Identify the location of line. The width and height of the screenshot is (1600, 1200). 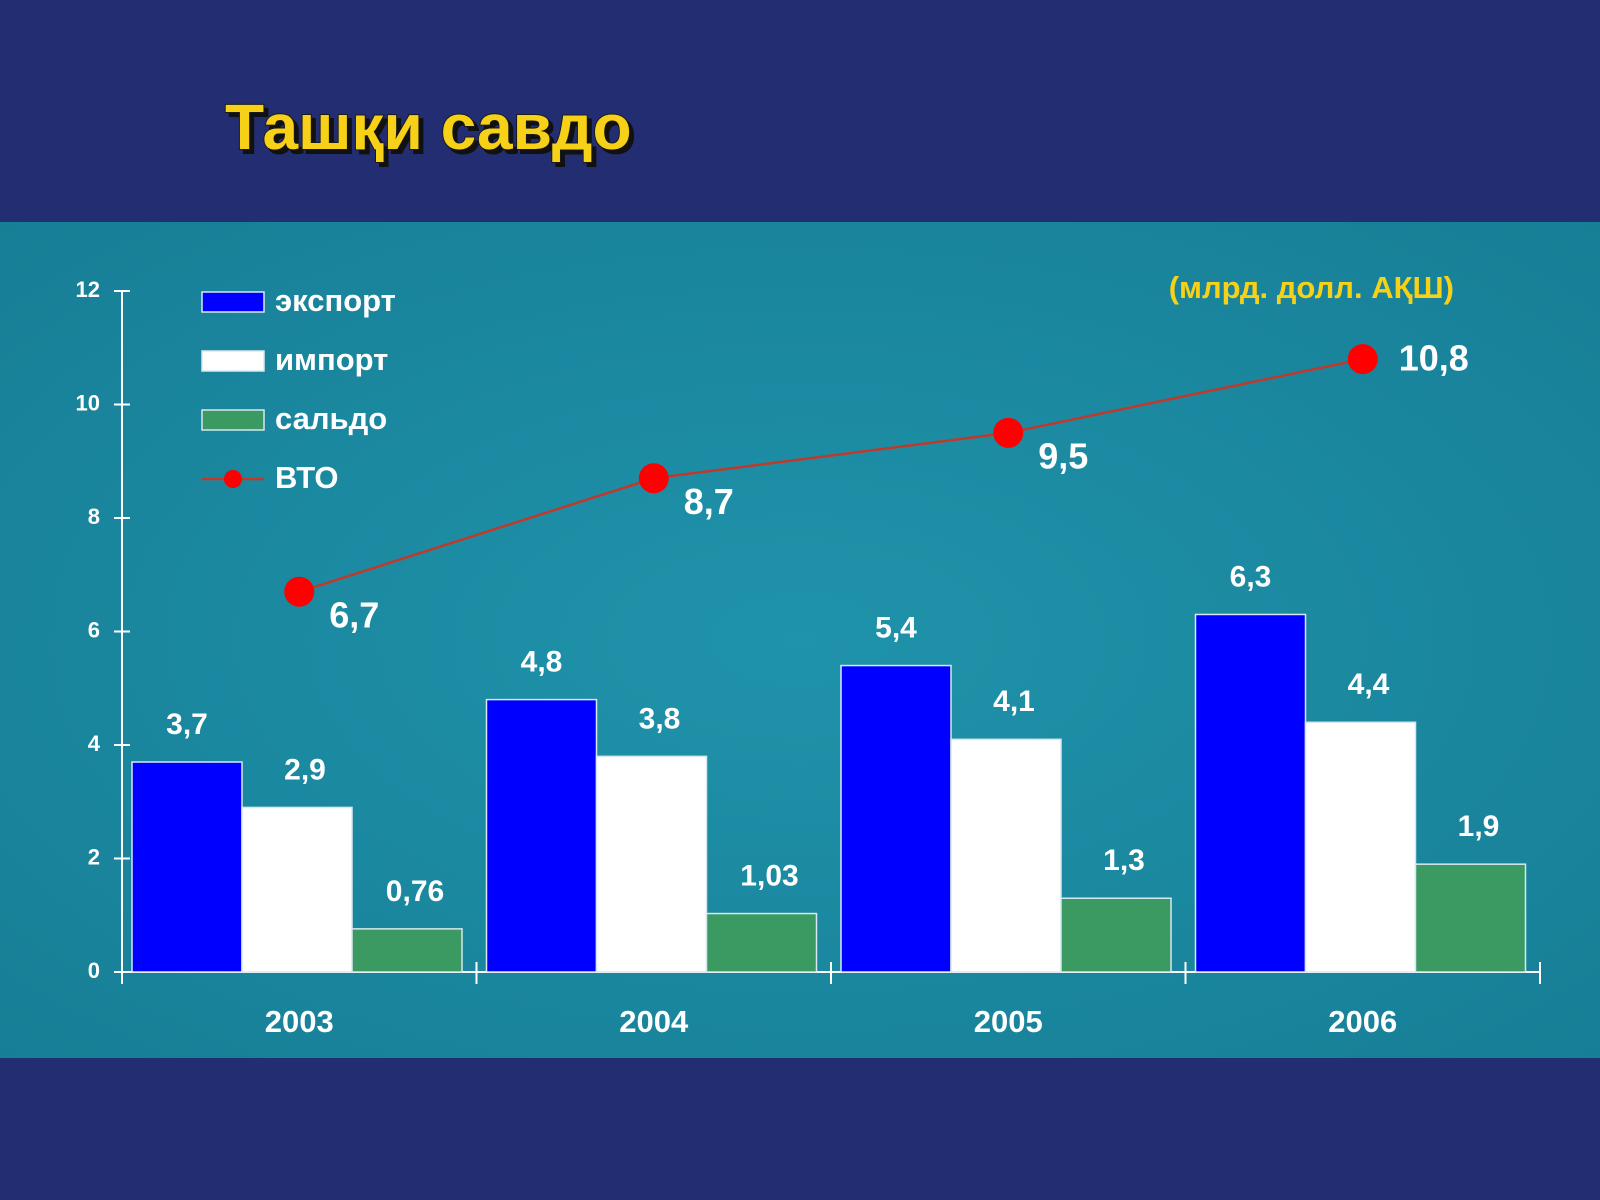
(831, 475).